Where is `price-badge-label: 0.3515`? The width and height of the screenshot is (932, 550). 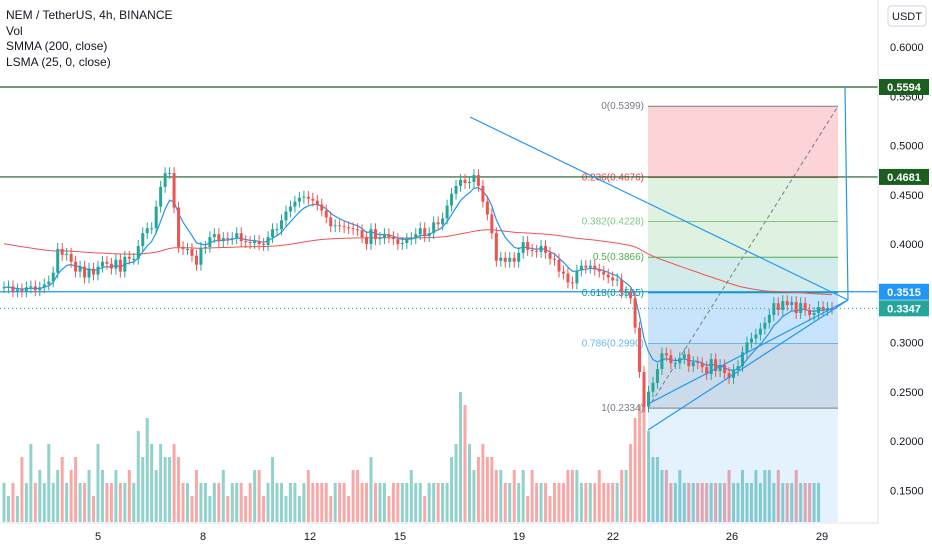 price-badge-label: 0.3515 is located at coordinates (904, 293).